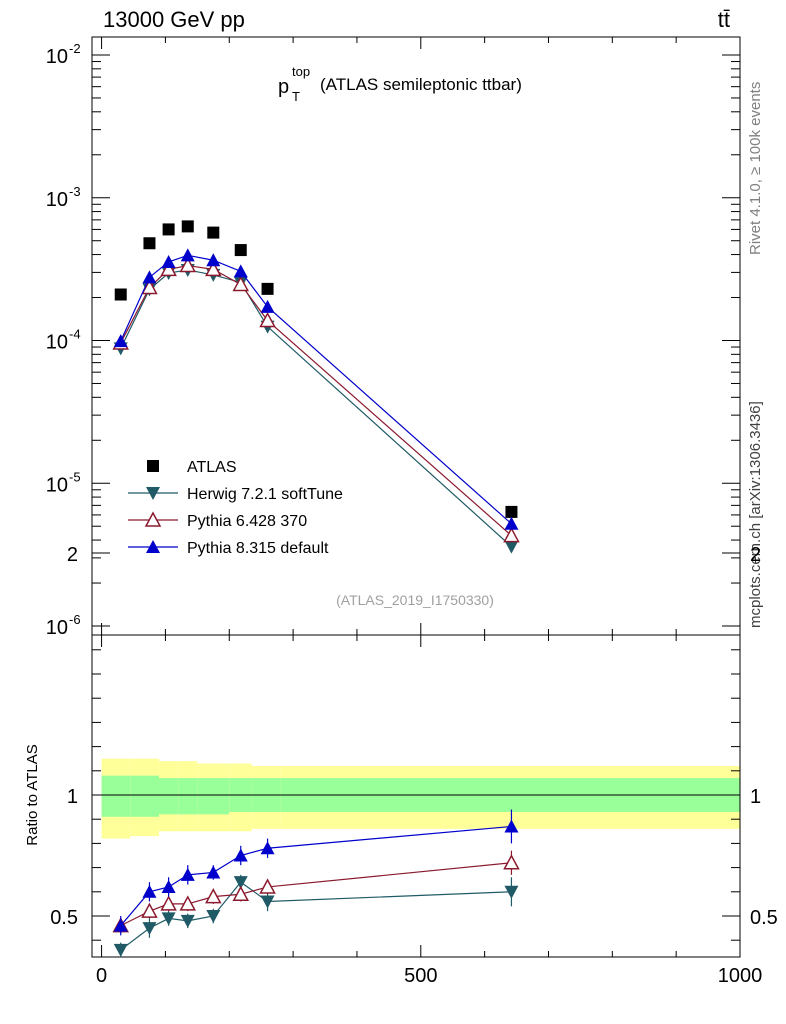 The height and width of the screenshot is (1024, 786). I want to click on pythia6-main-line, so click(316, 400).